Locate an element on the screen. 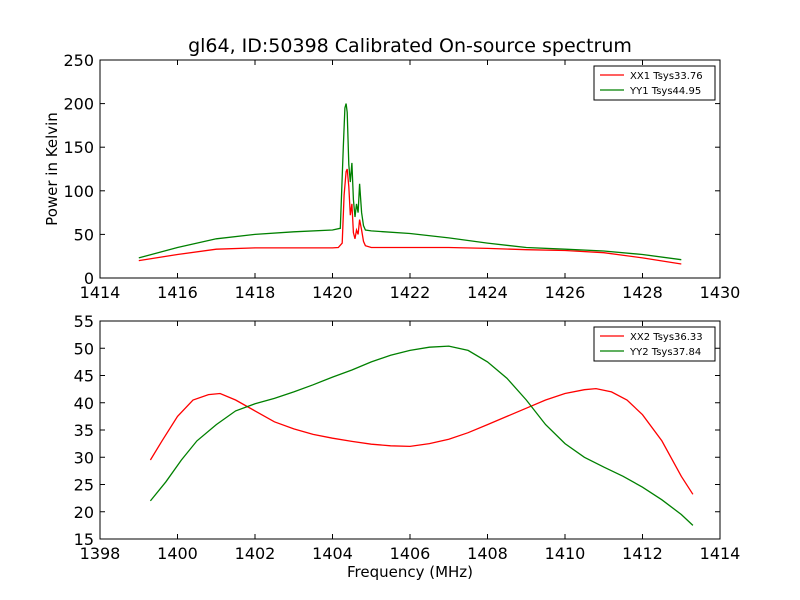  y-tick-label: 40 is located at coordinates (84, 403).